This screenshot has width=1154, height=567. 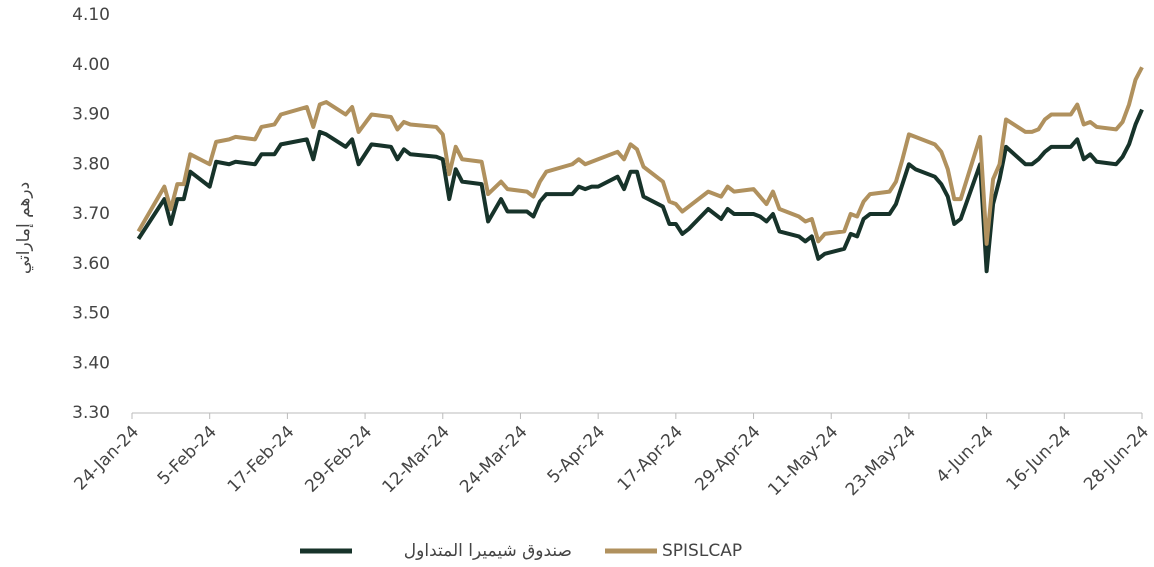 I want to click on y-tick-label: 3.80, so click(x=91, y=164).